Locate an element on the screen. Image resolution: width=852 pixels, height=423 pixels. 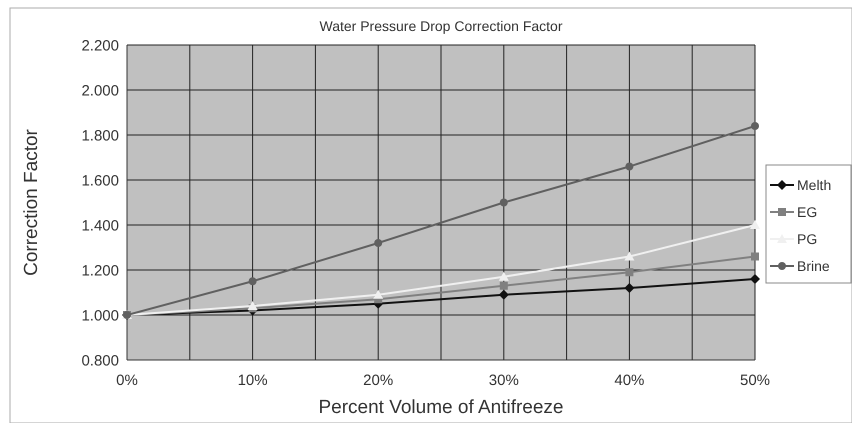
x-tick-label: 30% is located at coordinates (503, 380).